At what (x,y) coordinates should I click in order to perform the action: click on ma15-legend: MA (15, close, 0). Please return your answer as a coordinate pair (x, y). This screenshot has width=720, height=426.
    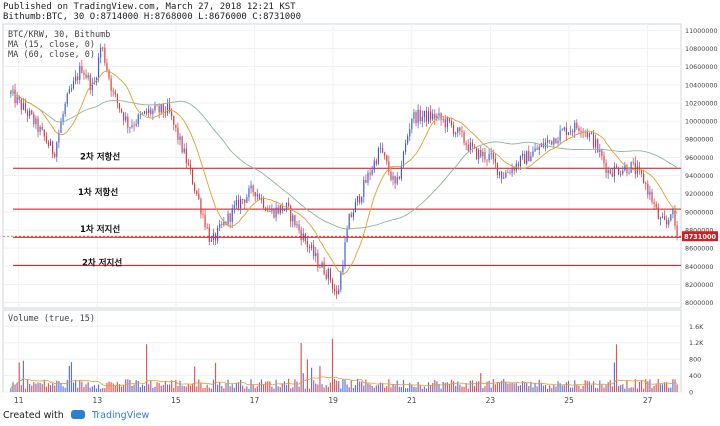
    Looking at the image, I should click on (51, 45).